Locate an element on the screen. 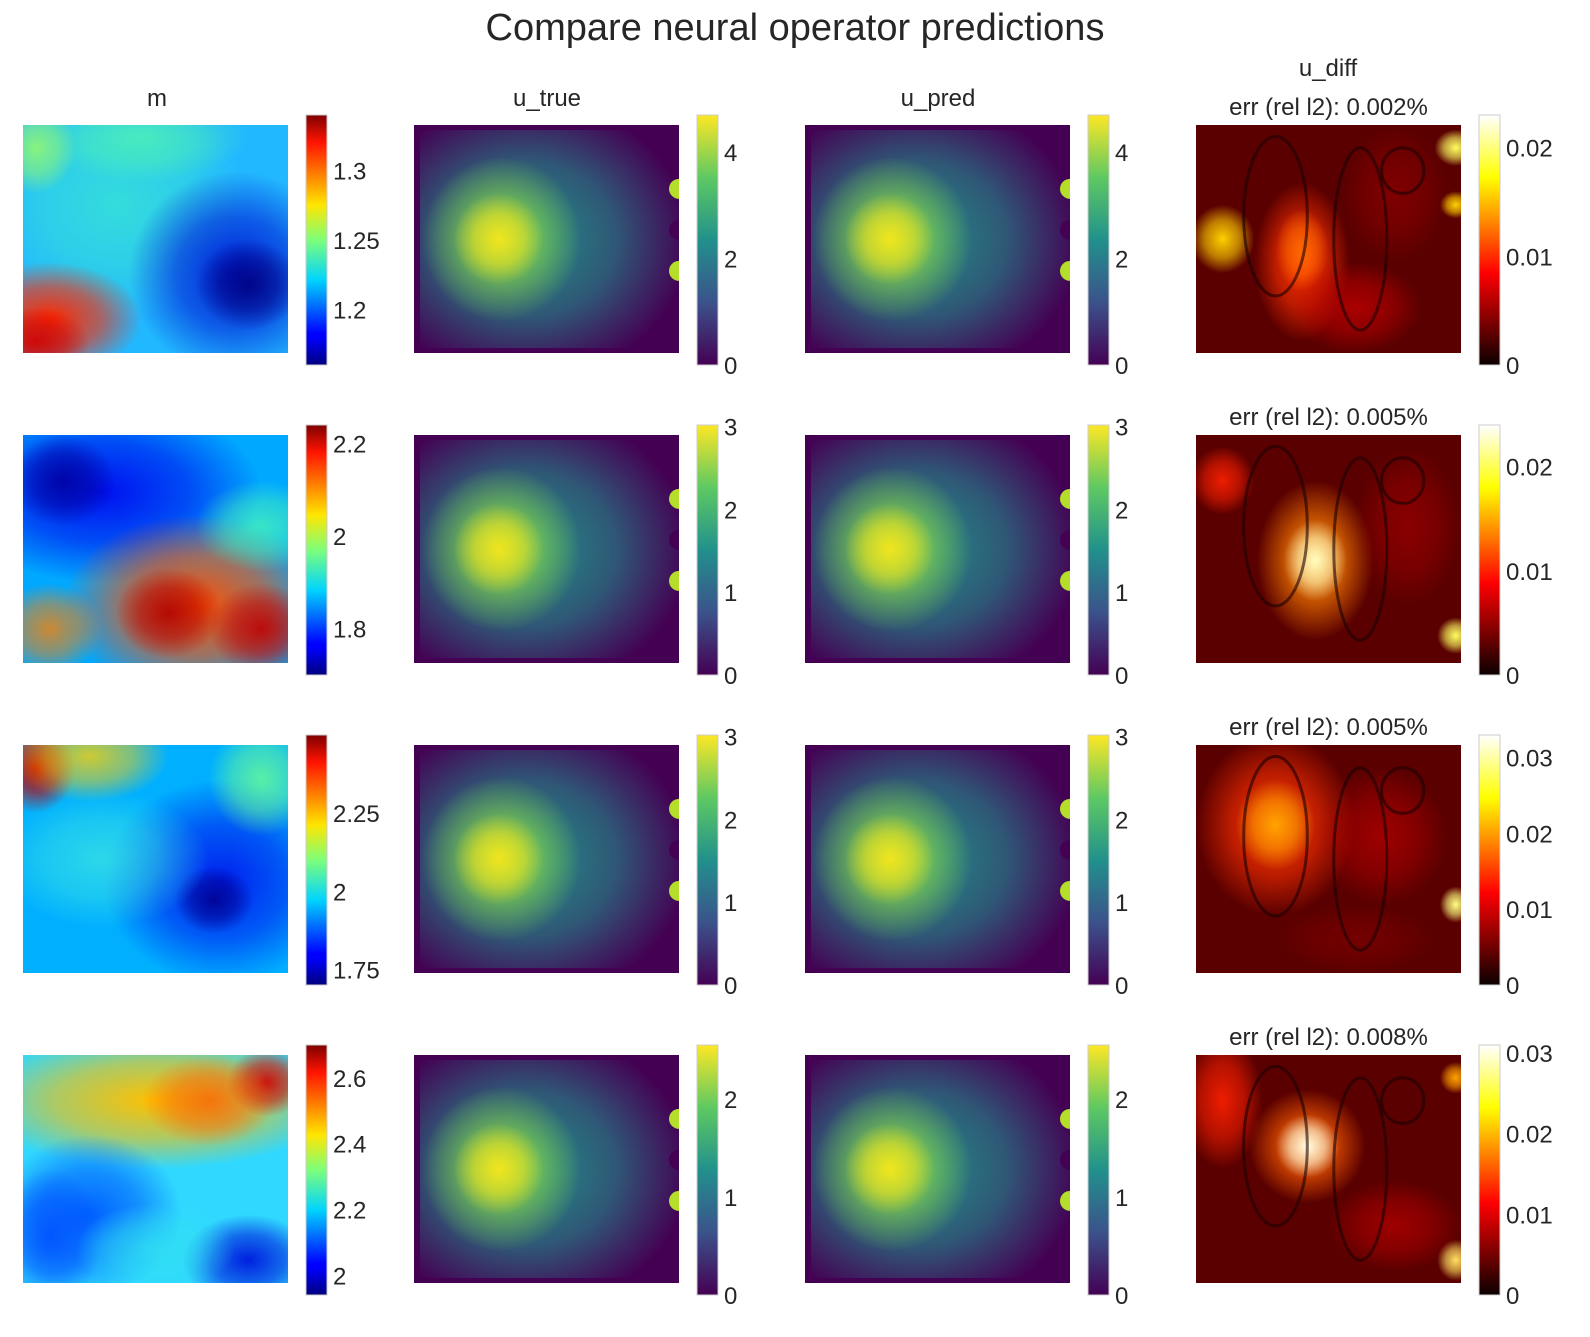  colorbar-tick-label: 2.6 is located at coordinates (349, 1079).